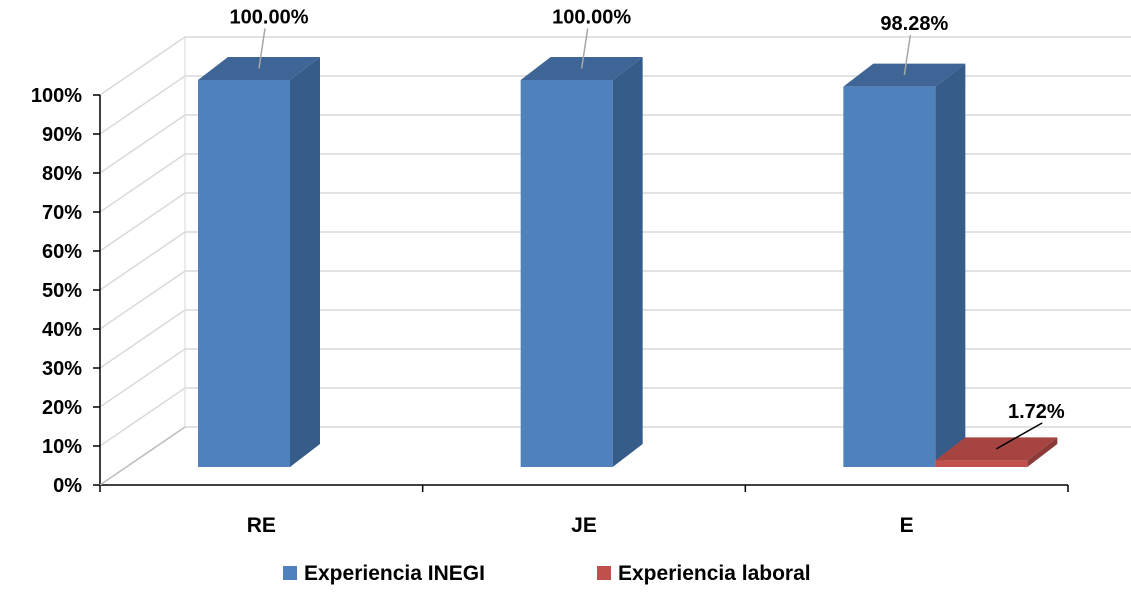 This screenshot has width=1131, height=598. Describe the element at coordinates (62, 174) in the screenshot. I see `y-tick-label: 80%` at that location.